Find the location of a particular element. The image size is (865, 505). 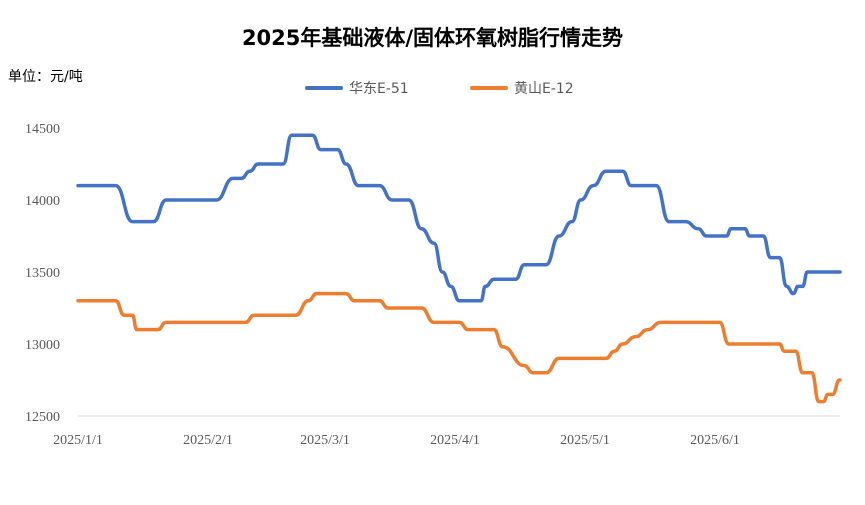

chart-title: 2025年基础液体/固体环氧树脂行情走势 is located at coordinates (432, 38).